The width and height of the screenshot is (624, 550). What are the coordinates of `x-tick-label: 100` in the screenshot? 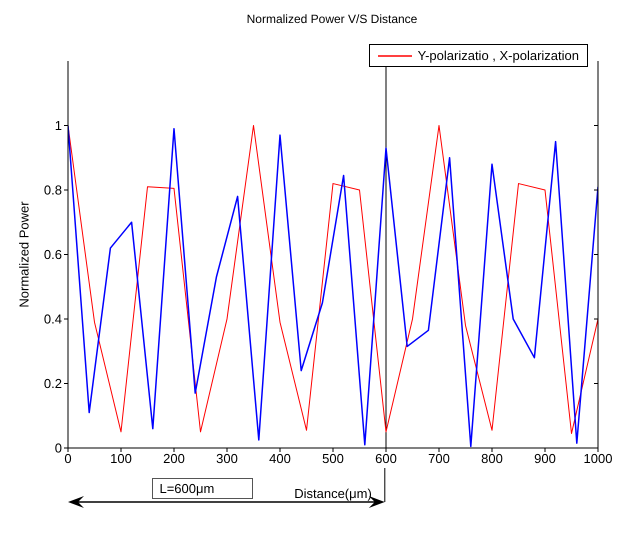 It's located at (121, 458).